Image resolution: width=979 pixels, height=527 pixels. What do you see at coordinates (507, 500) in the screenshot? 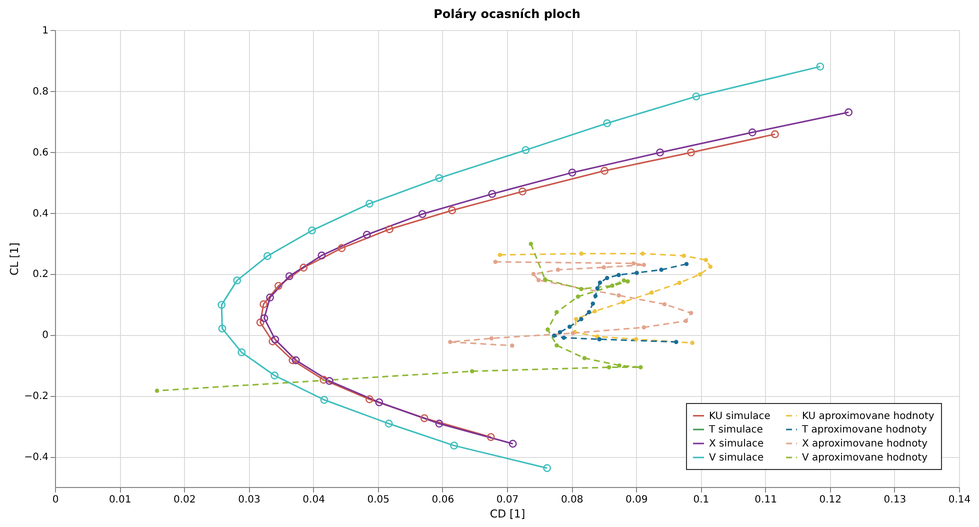
I see `x-tick-label: 0.07` at bounding box center [507, 500].